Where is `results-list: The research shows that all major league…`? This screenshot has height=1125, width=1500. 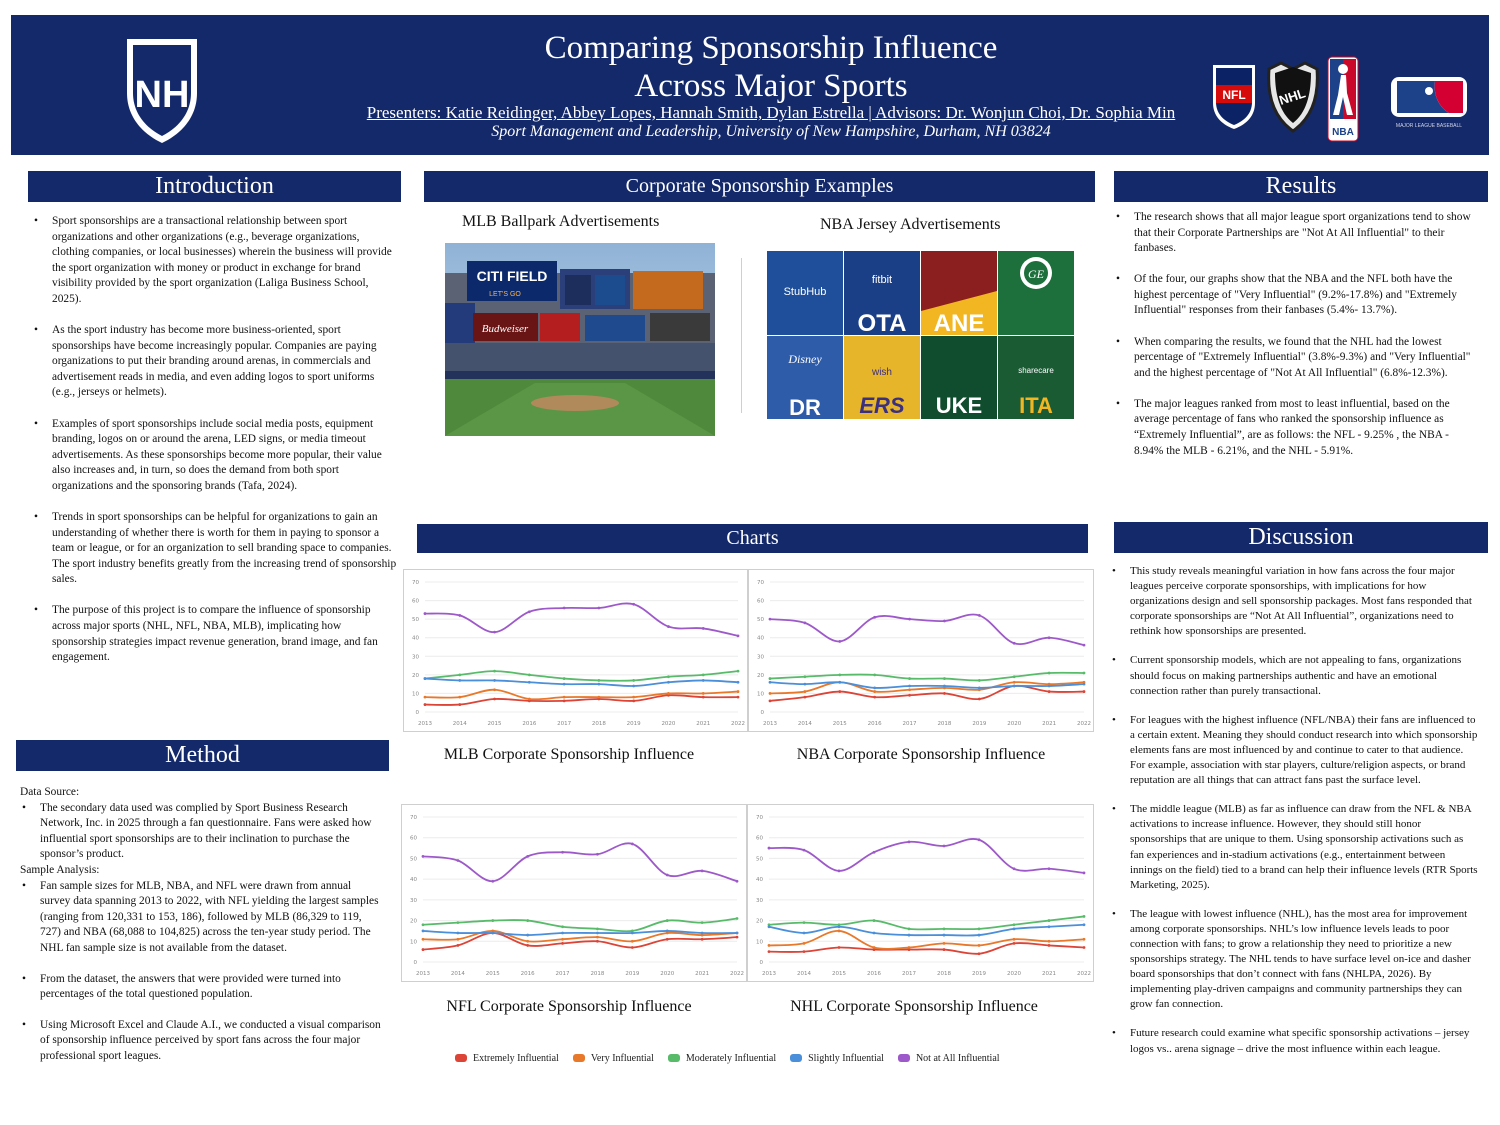
results-list: The research shows that all major league… is located at coordinates (1295, 334).